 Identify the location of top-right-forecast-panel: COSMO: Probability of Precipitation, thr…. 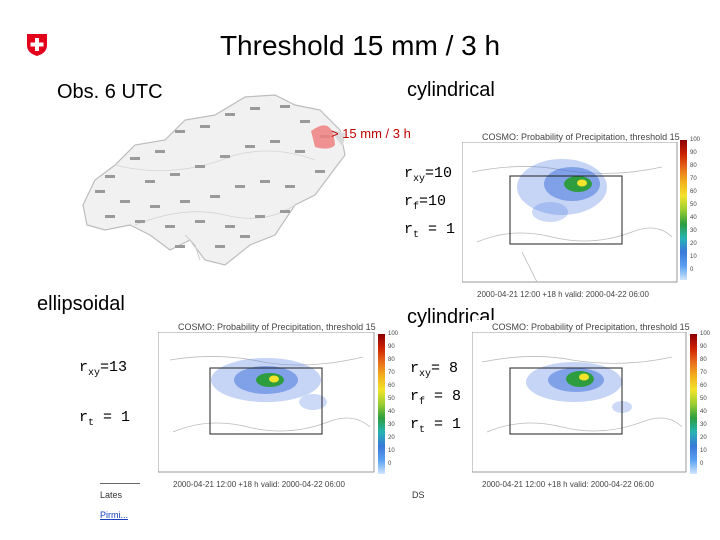
(581, 215).